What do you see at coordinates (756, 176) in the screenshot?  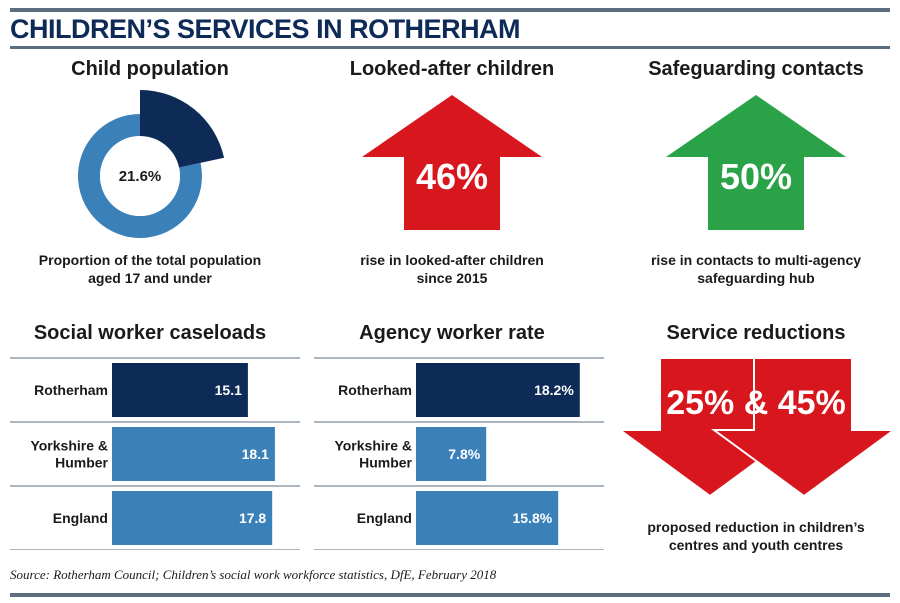 I see `safeguarding-value: 50%` at bounding box center [756, 176].